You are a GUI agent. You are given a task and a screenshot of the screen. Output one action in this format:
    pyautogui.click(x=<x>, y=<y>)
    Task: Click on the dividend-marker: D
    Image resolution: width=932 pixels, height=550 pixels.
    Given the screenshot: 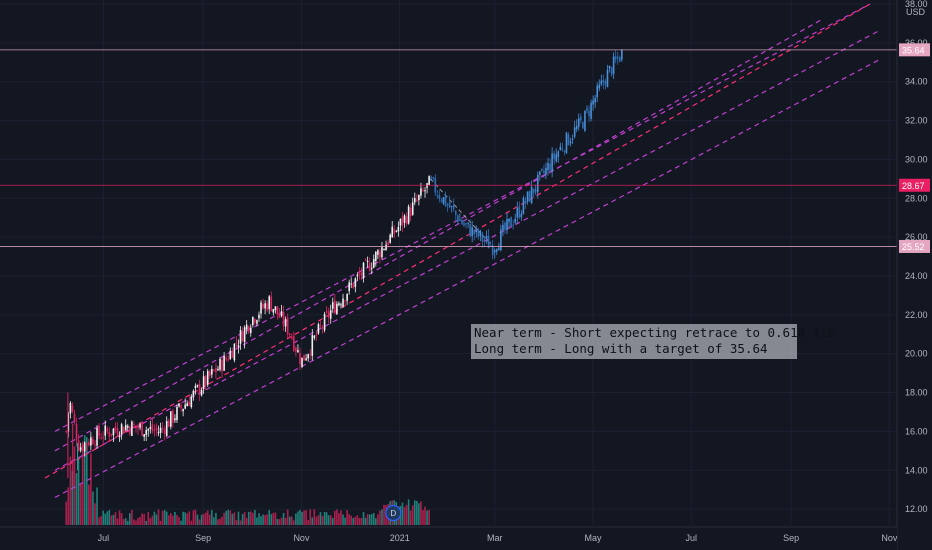 What is the action you would take?
    pyautogui.click(x=393, y=513)
    